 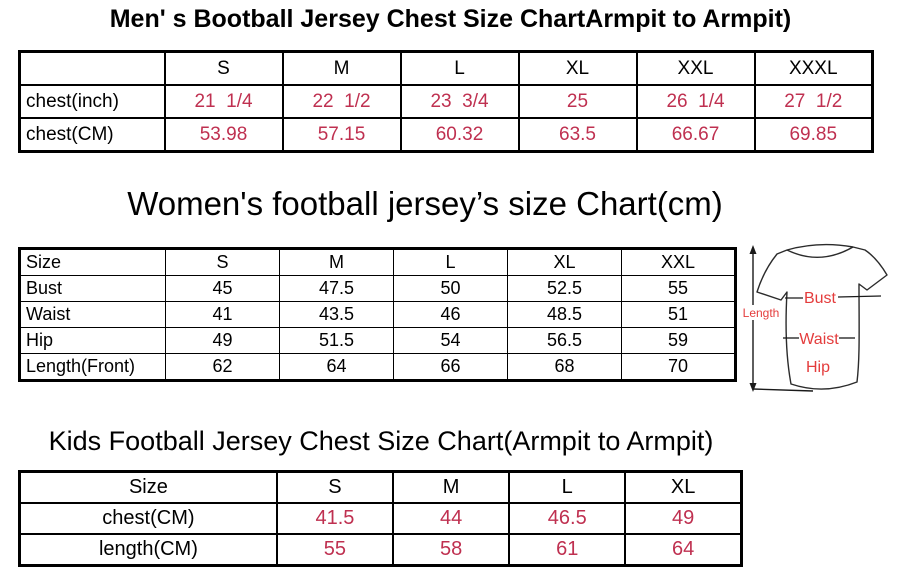 What do you see at coordinates (222, 314) in the screenshot?
I see `value-cell: 41` at bounding box center [222, 314].